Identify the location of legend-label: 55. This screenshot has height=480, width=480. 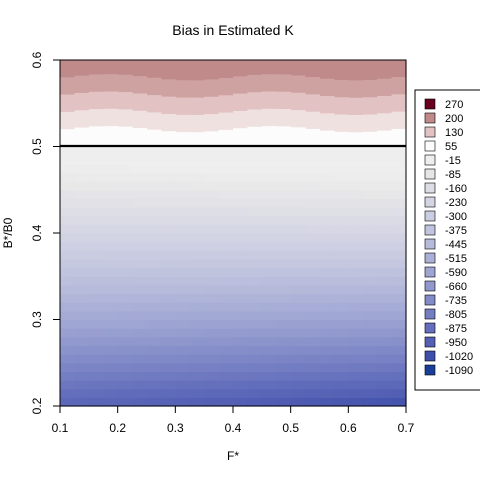
(451, 147).